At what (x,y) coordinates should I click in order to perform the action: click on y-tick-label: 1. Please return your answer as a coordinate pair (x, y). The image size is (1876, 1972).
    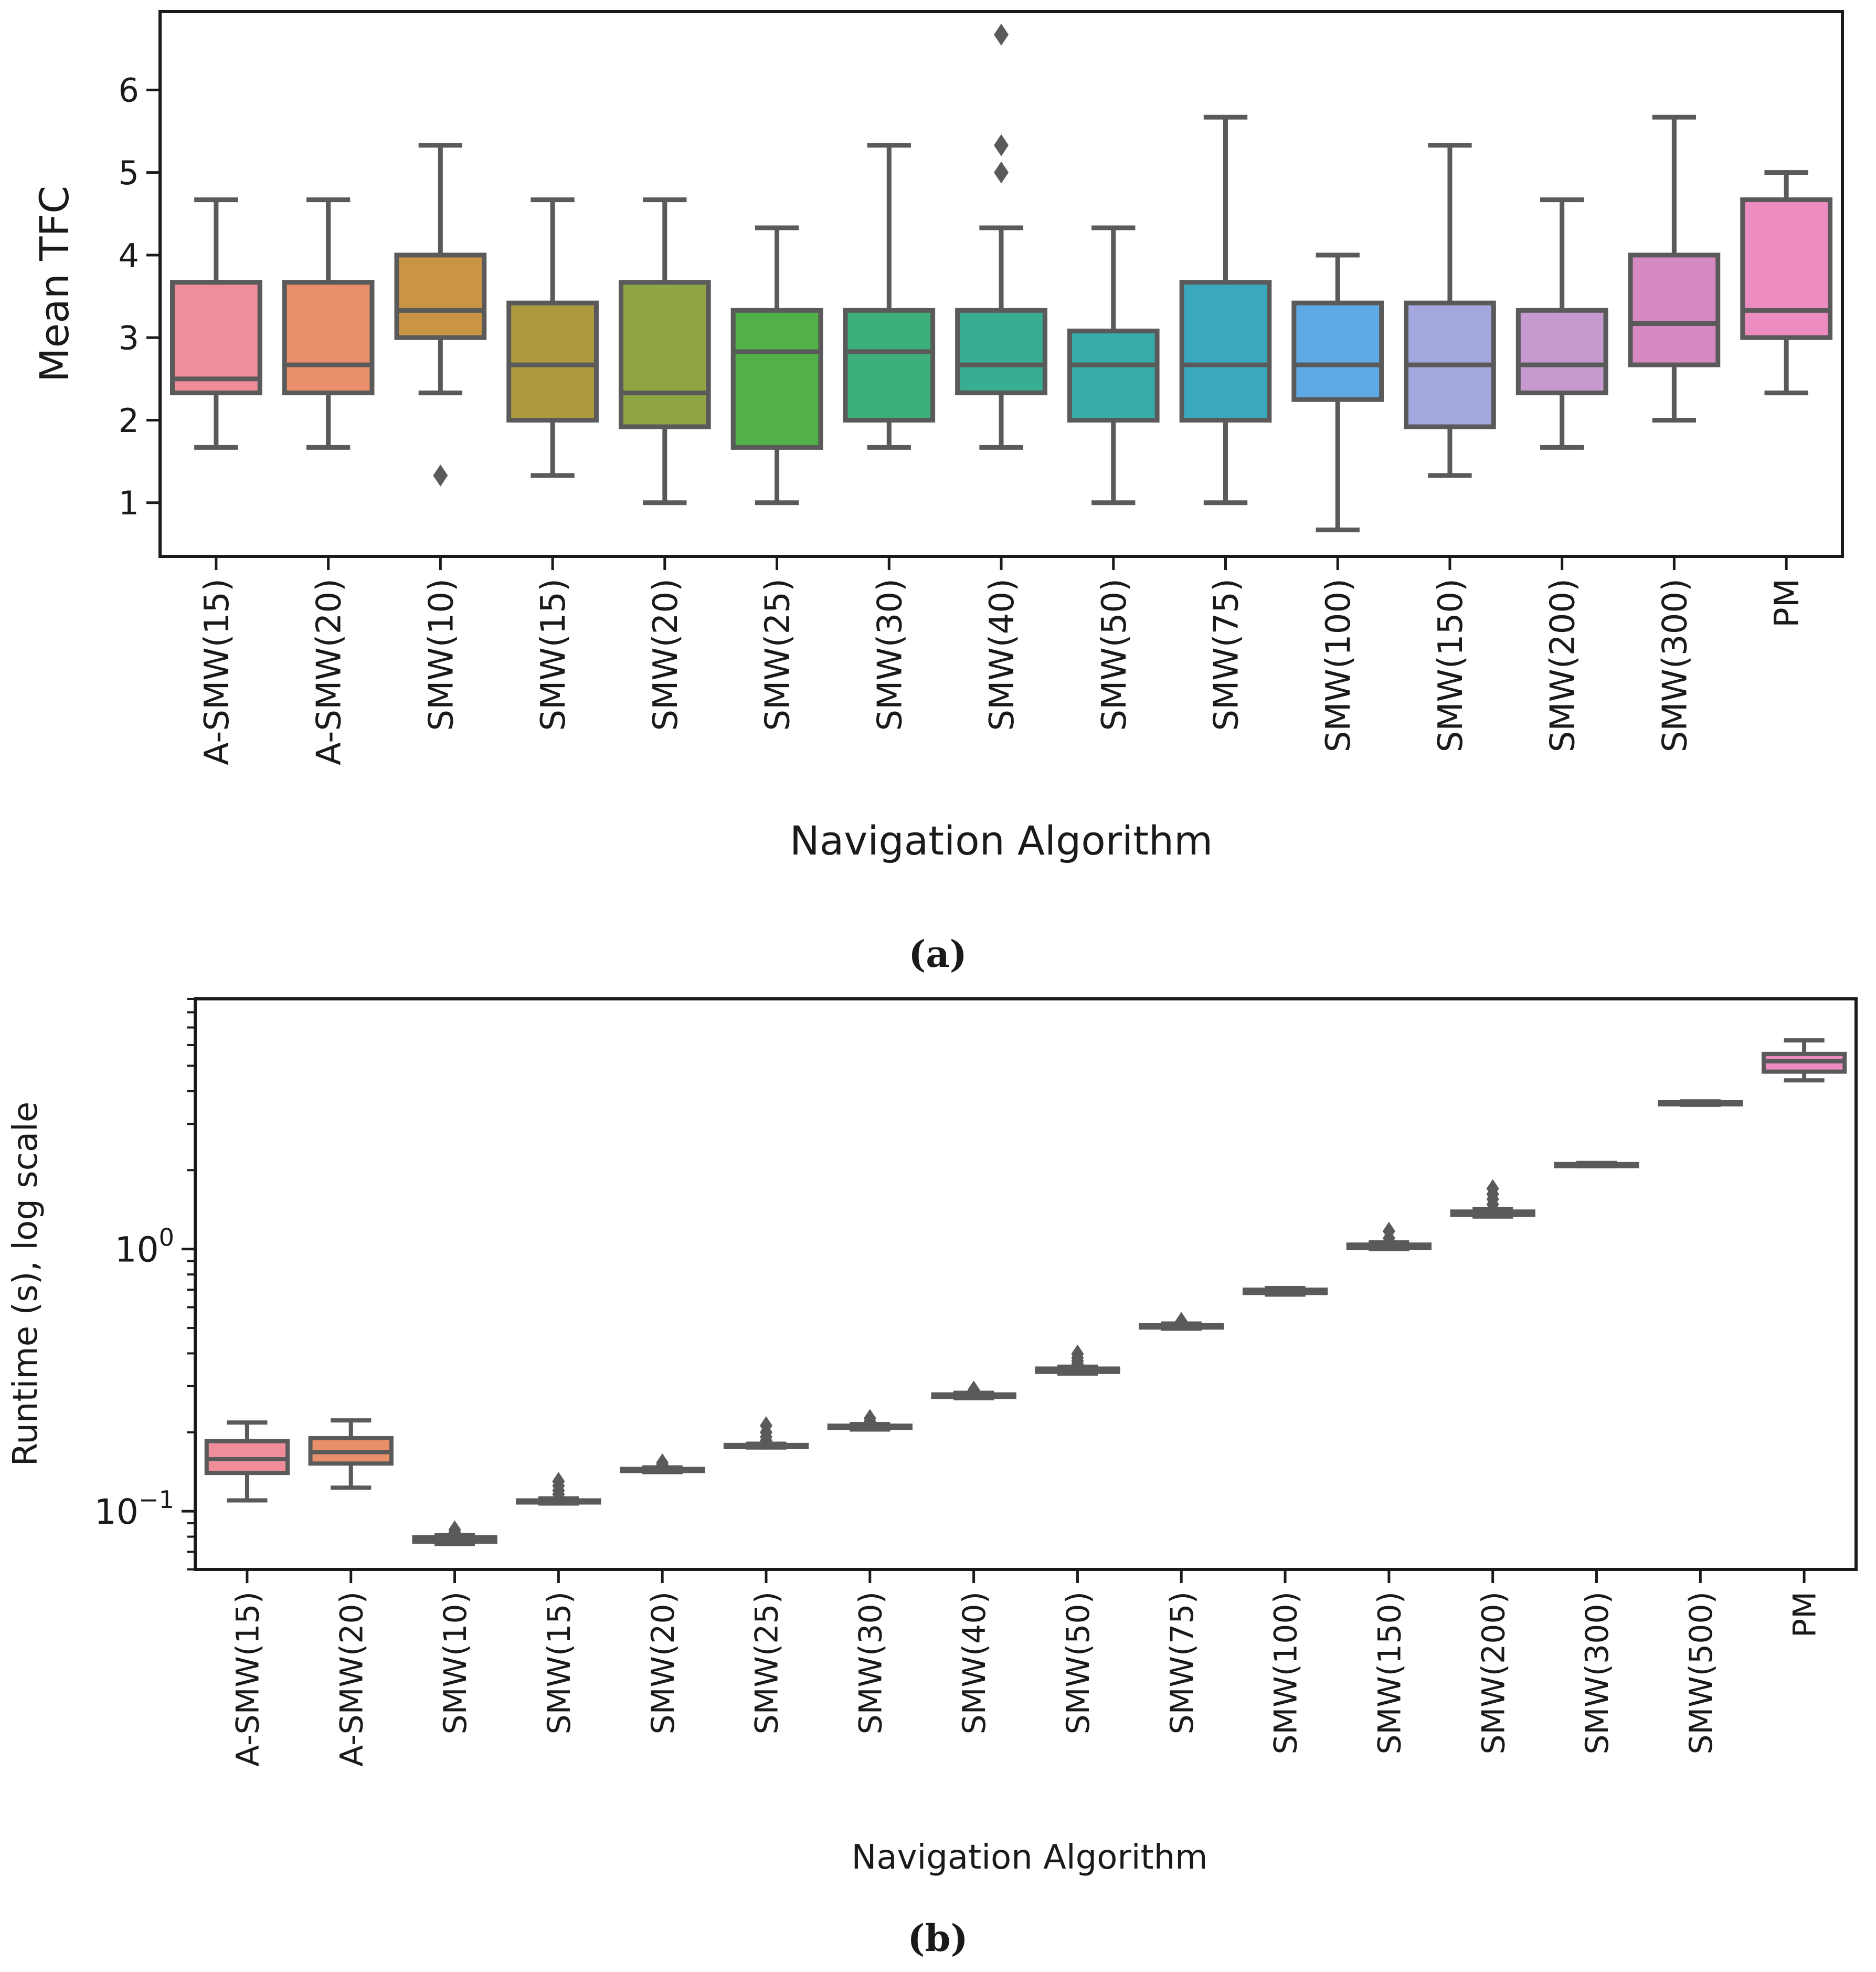
    Looking at the image, I should click on (129, 503).